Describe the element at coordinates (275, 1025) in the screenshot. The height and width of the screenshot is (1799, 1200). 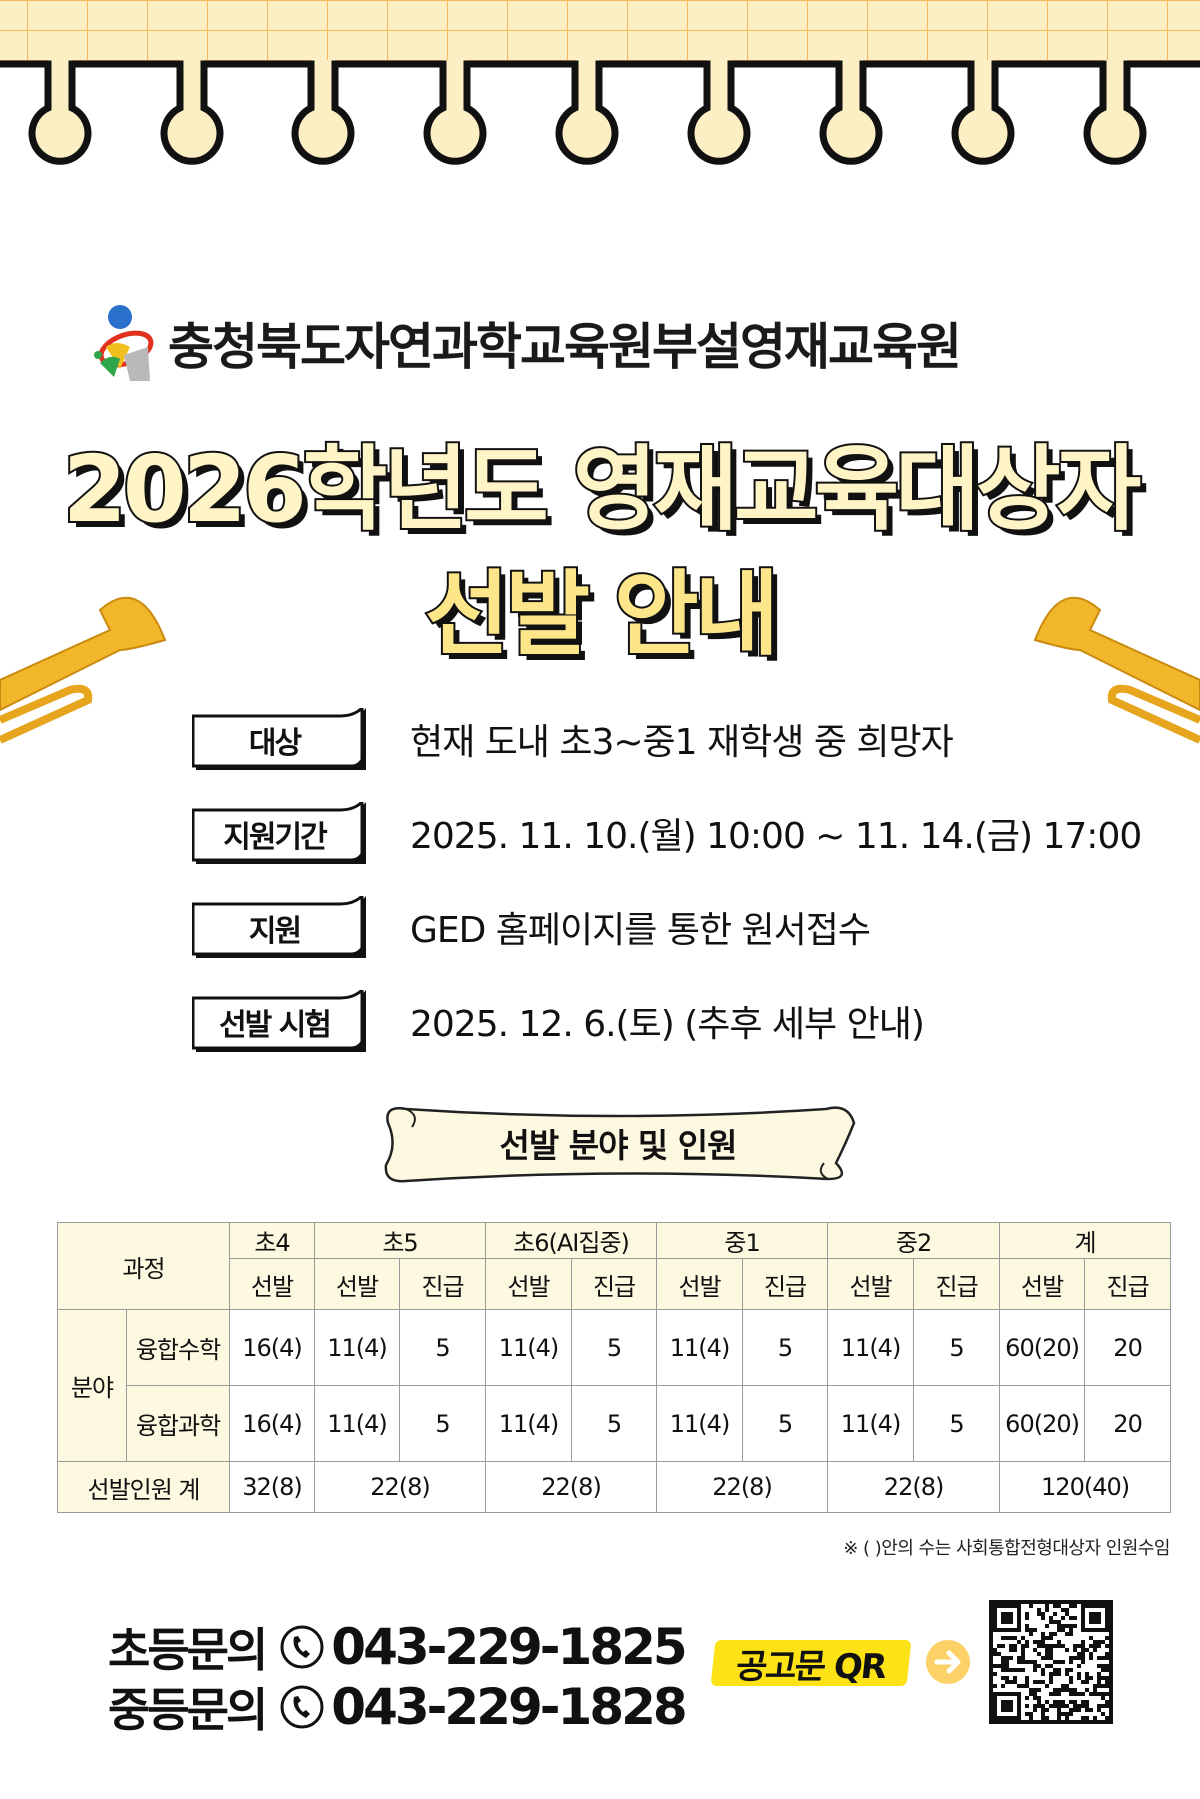
I see `info-label: 선발 시험` at that location.